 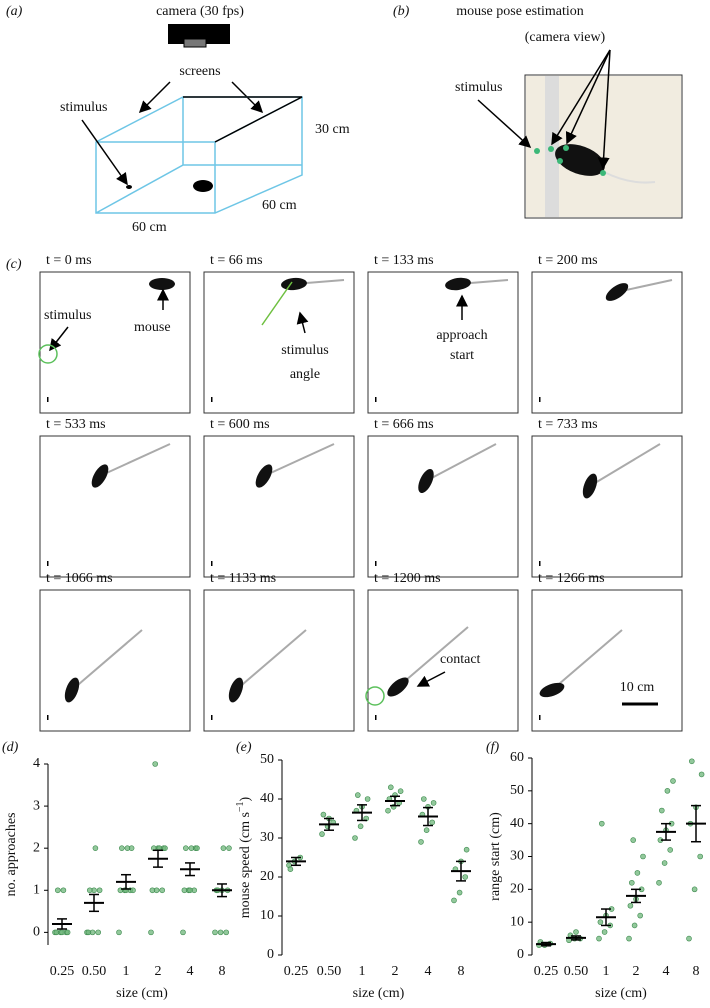 I want to click on y-tick-label: 3, so click(x=36, y=805).